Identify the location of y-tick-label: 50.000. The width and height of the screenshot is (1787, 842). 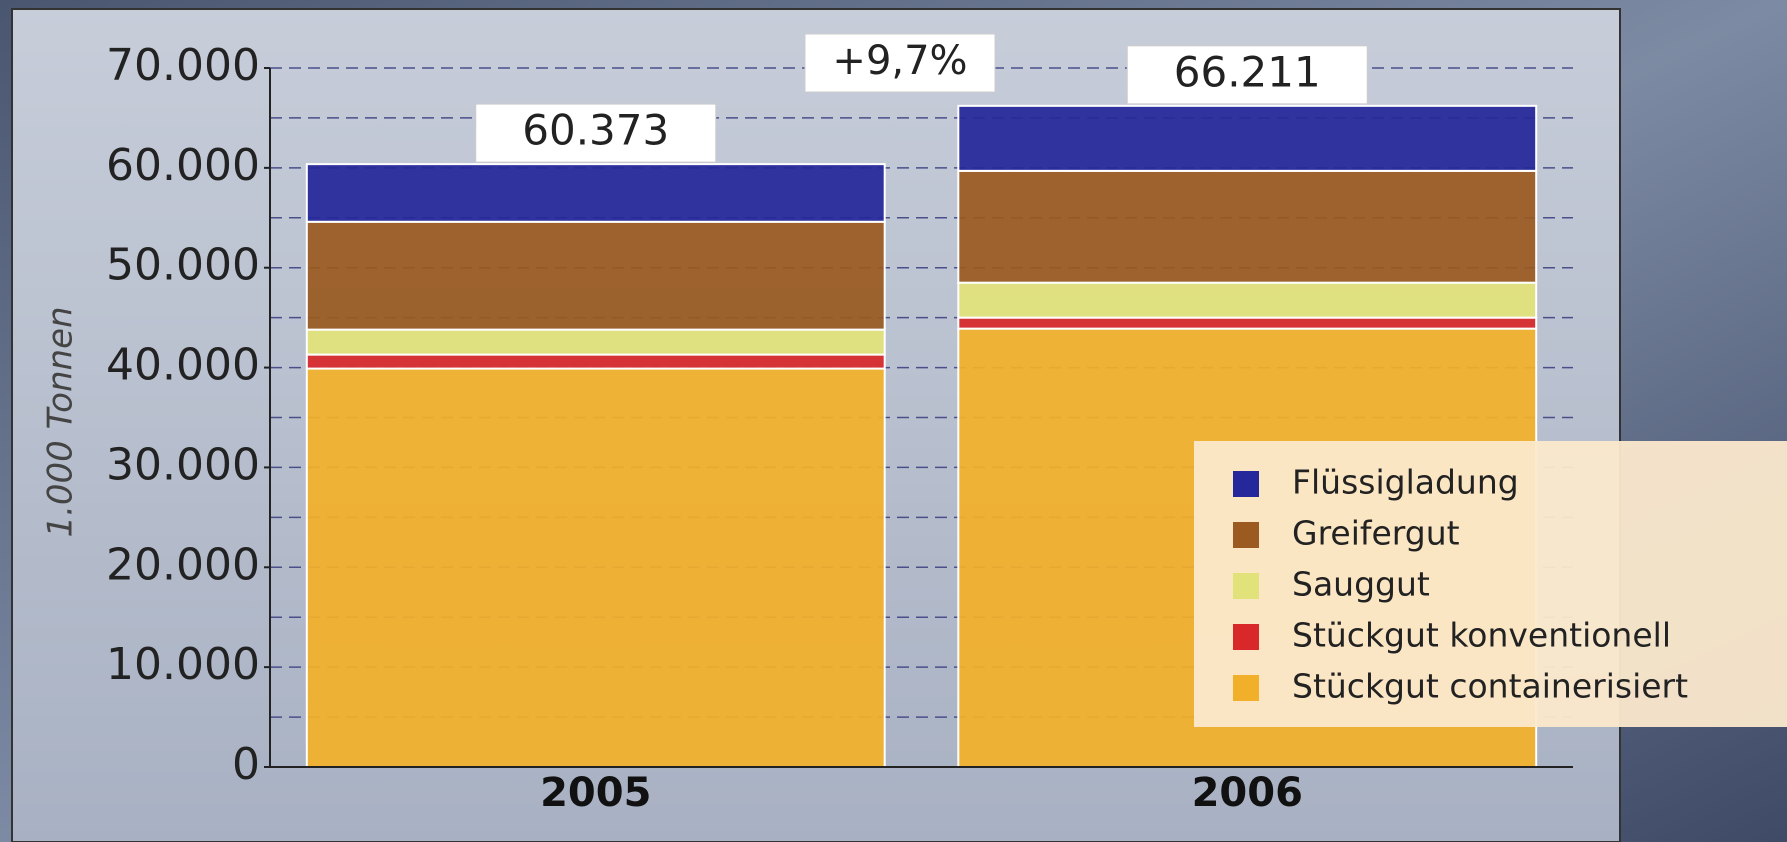
(183, 265).